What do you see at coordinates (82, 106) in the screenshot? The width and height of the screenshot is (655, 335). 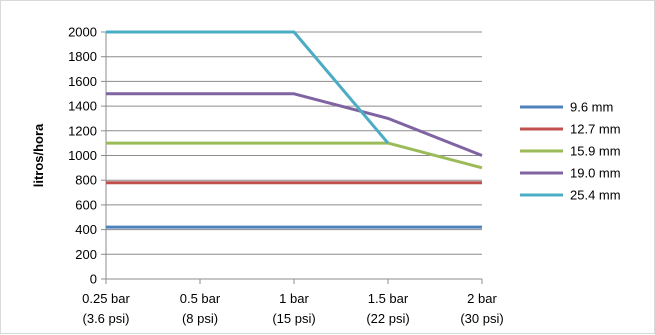 I see `y-tick-label: 1400` at bounding box center [82, 106].